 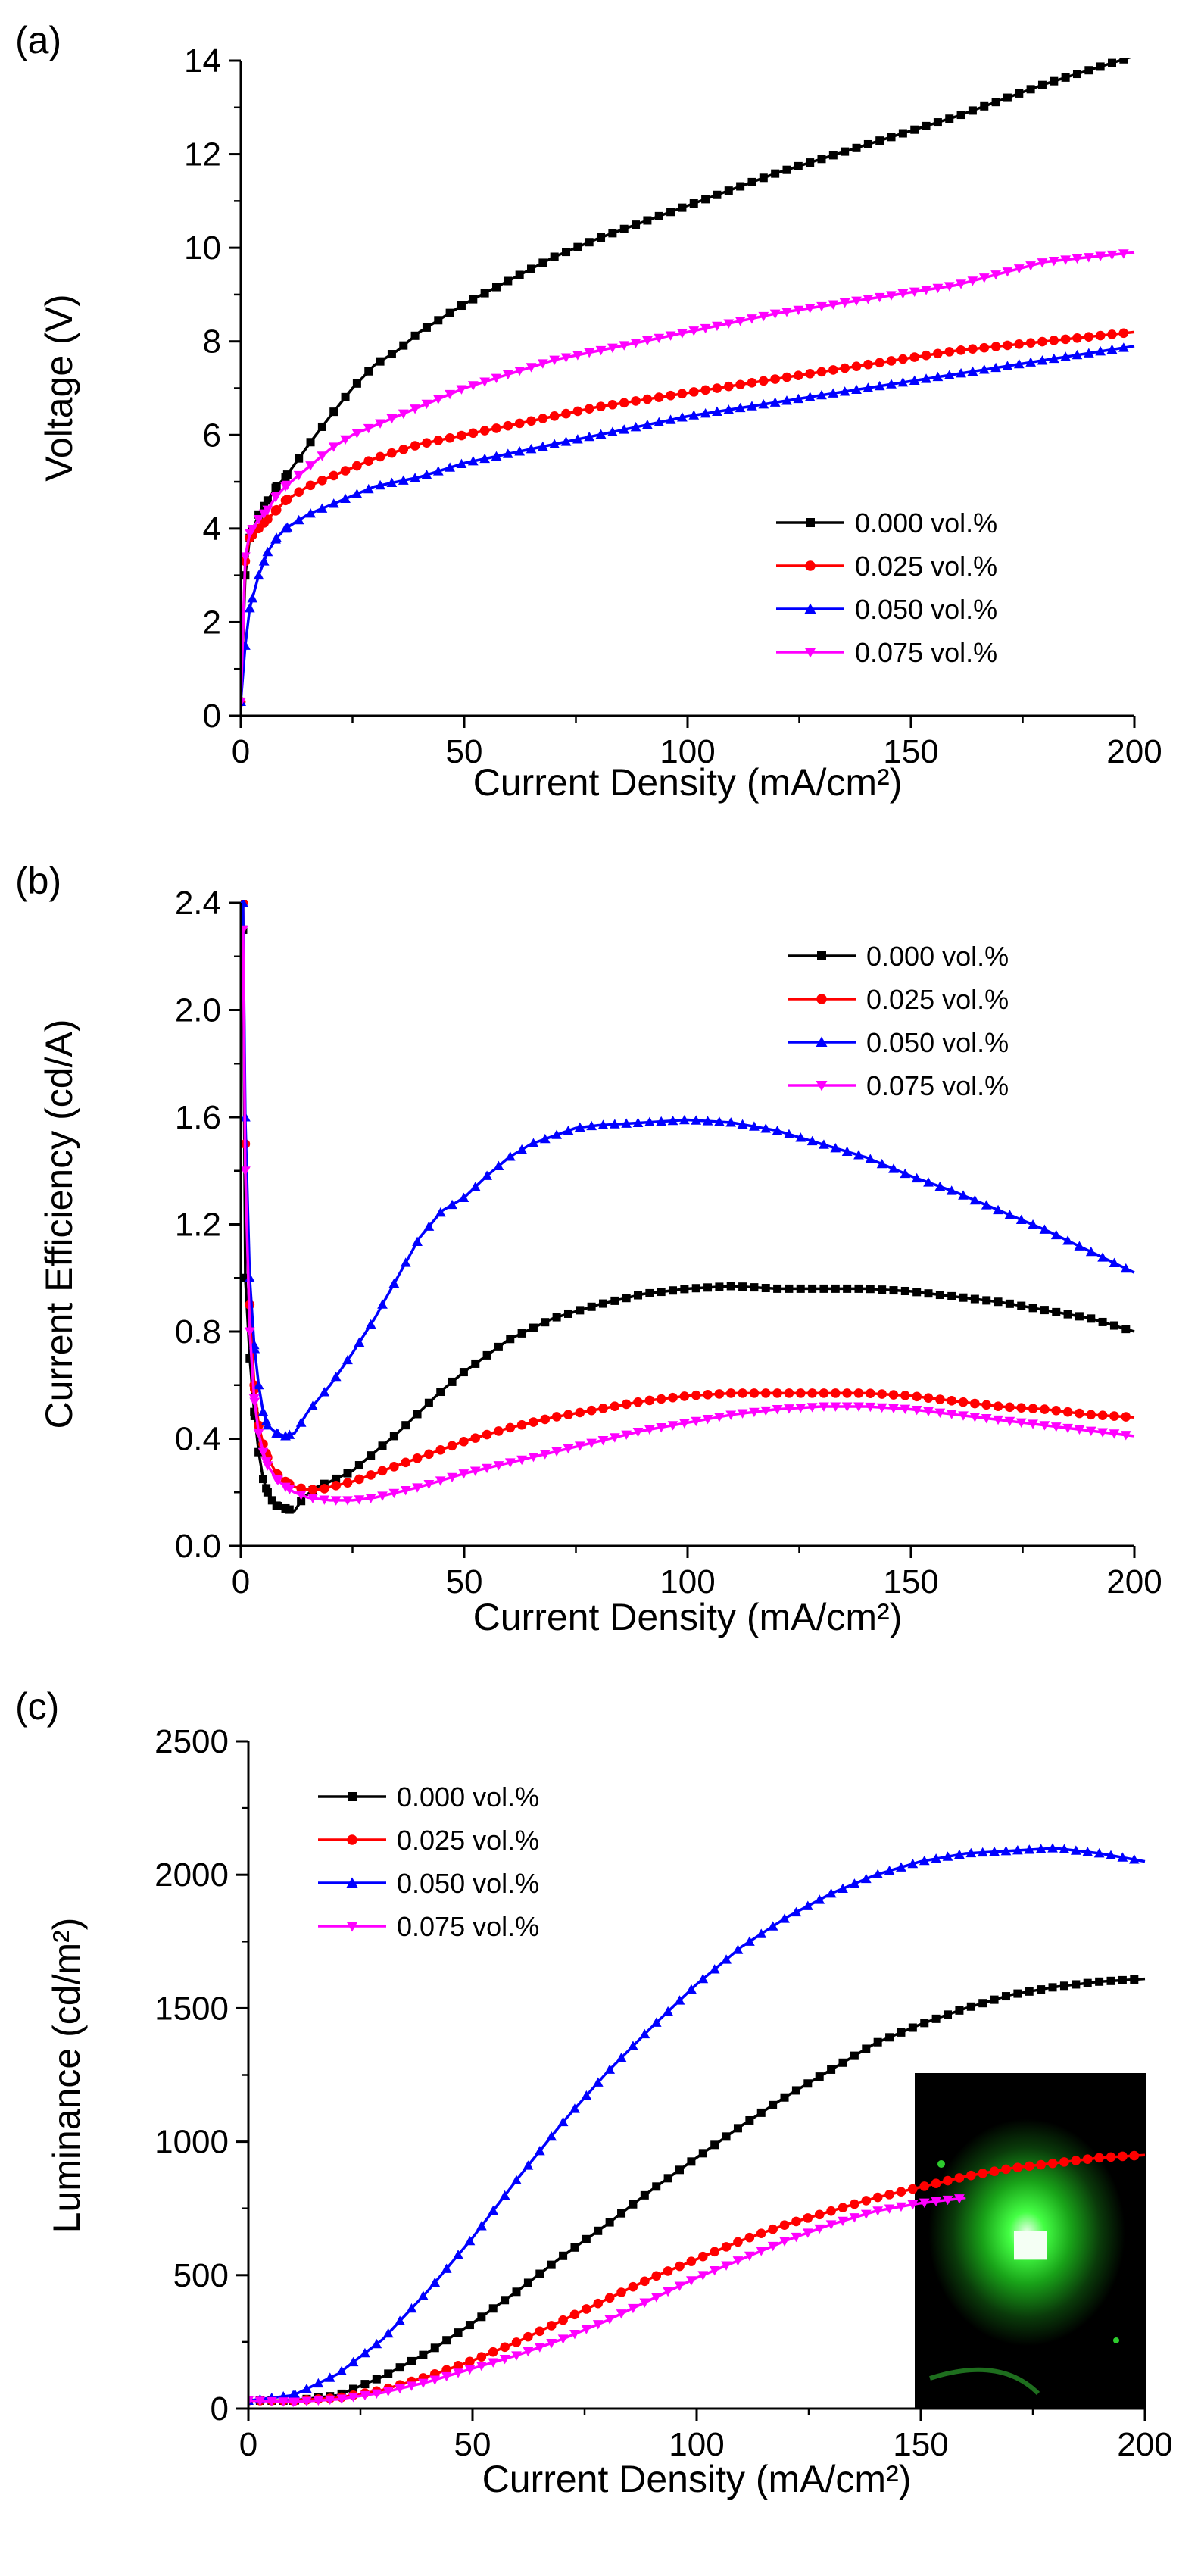 I want to click on y-tick-label: 8, so click(x=212, y=342).